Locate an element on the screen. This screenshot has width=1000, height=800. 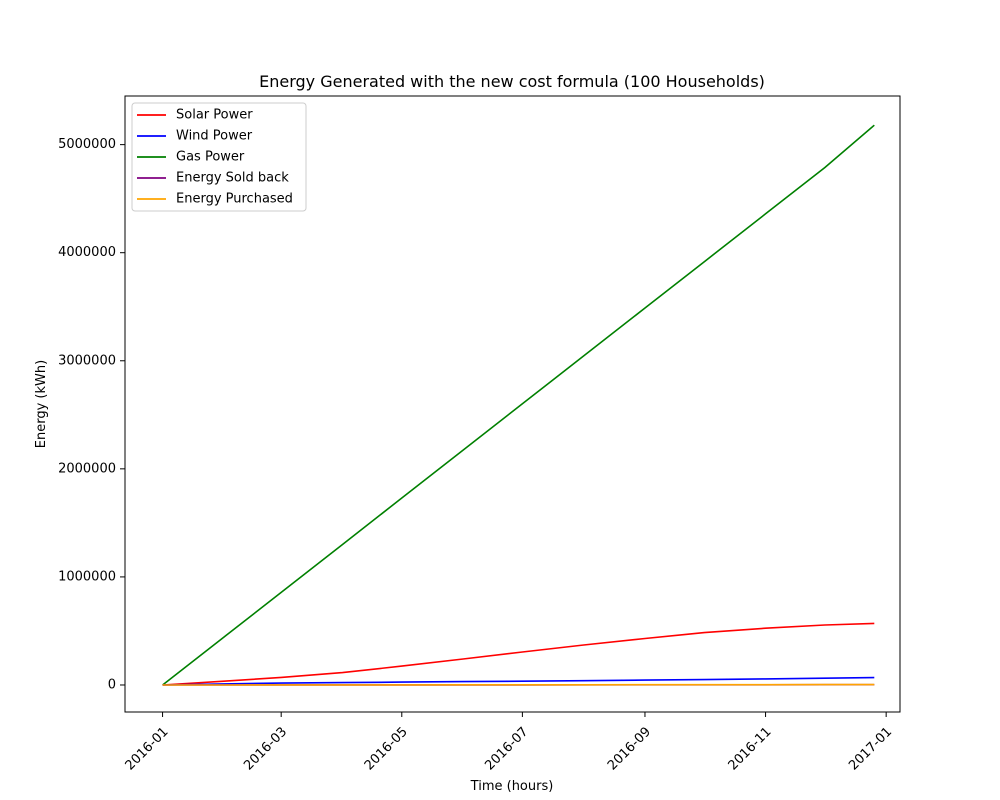
series-line-solar-power is located at coordinates (518, 654).